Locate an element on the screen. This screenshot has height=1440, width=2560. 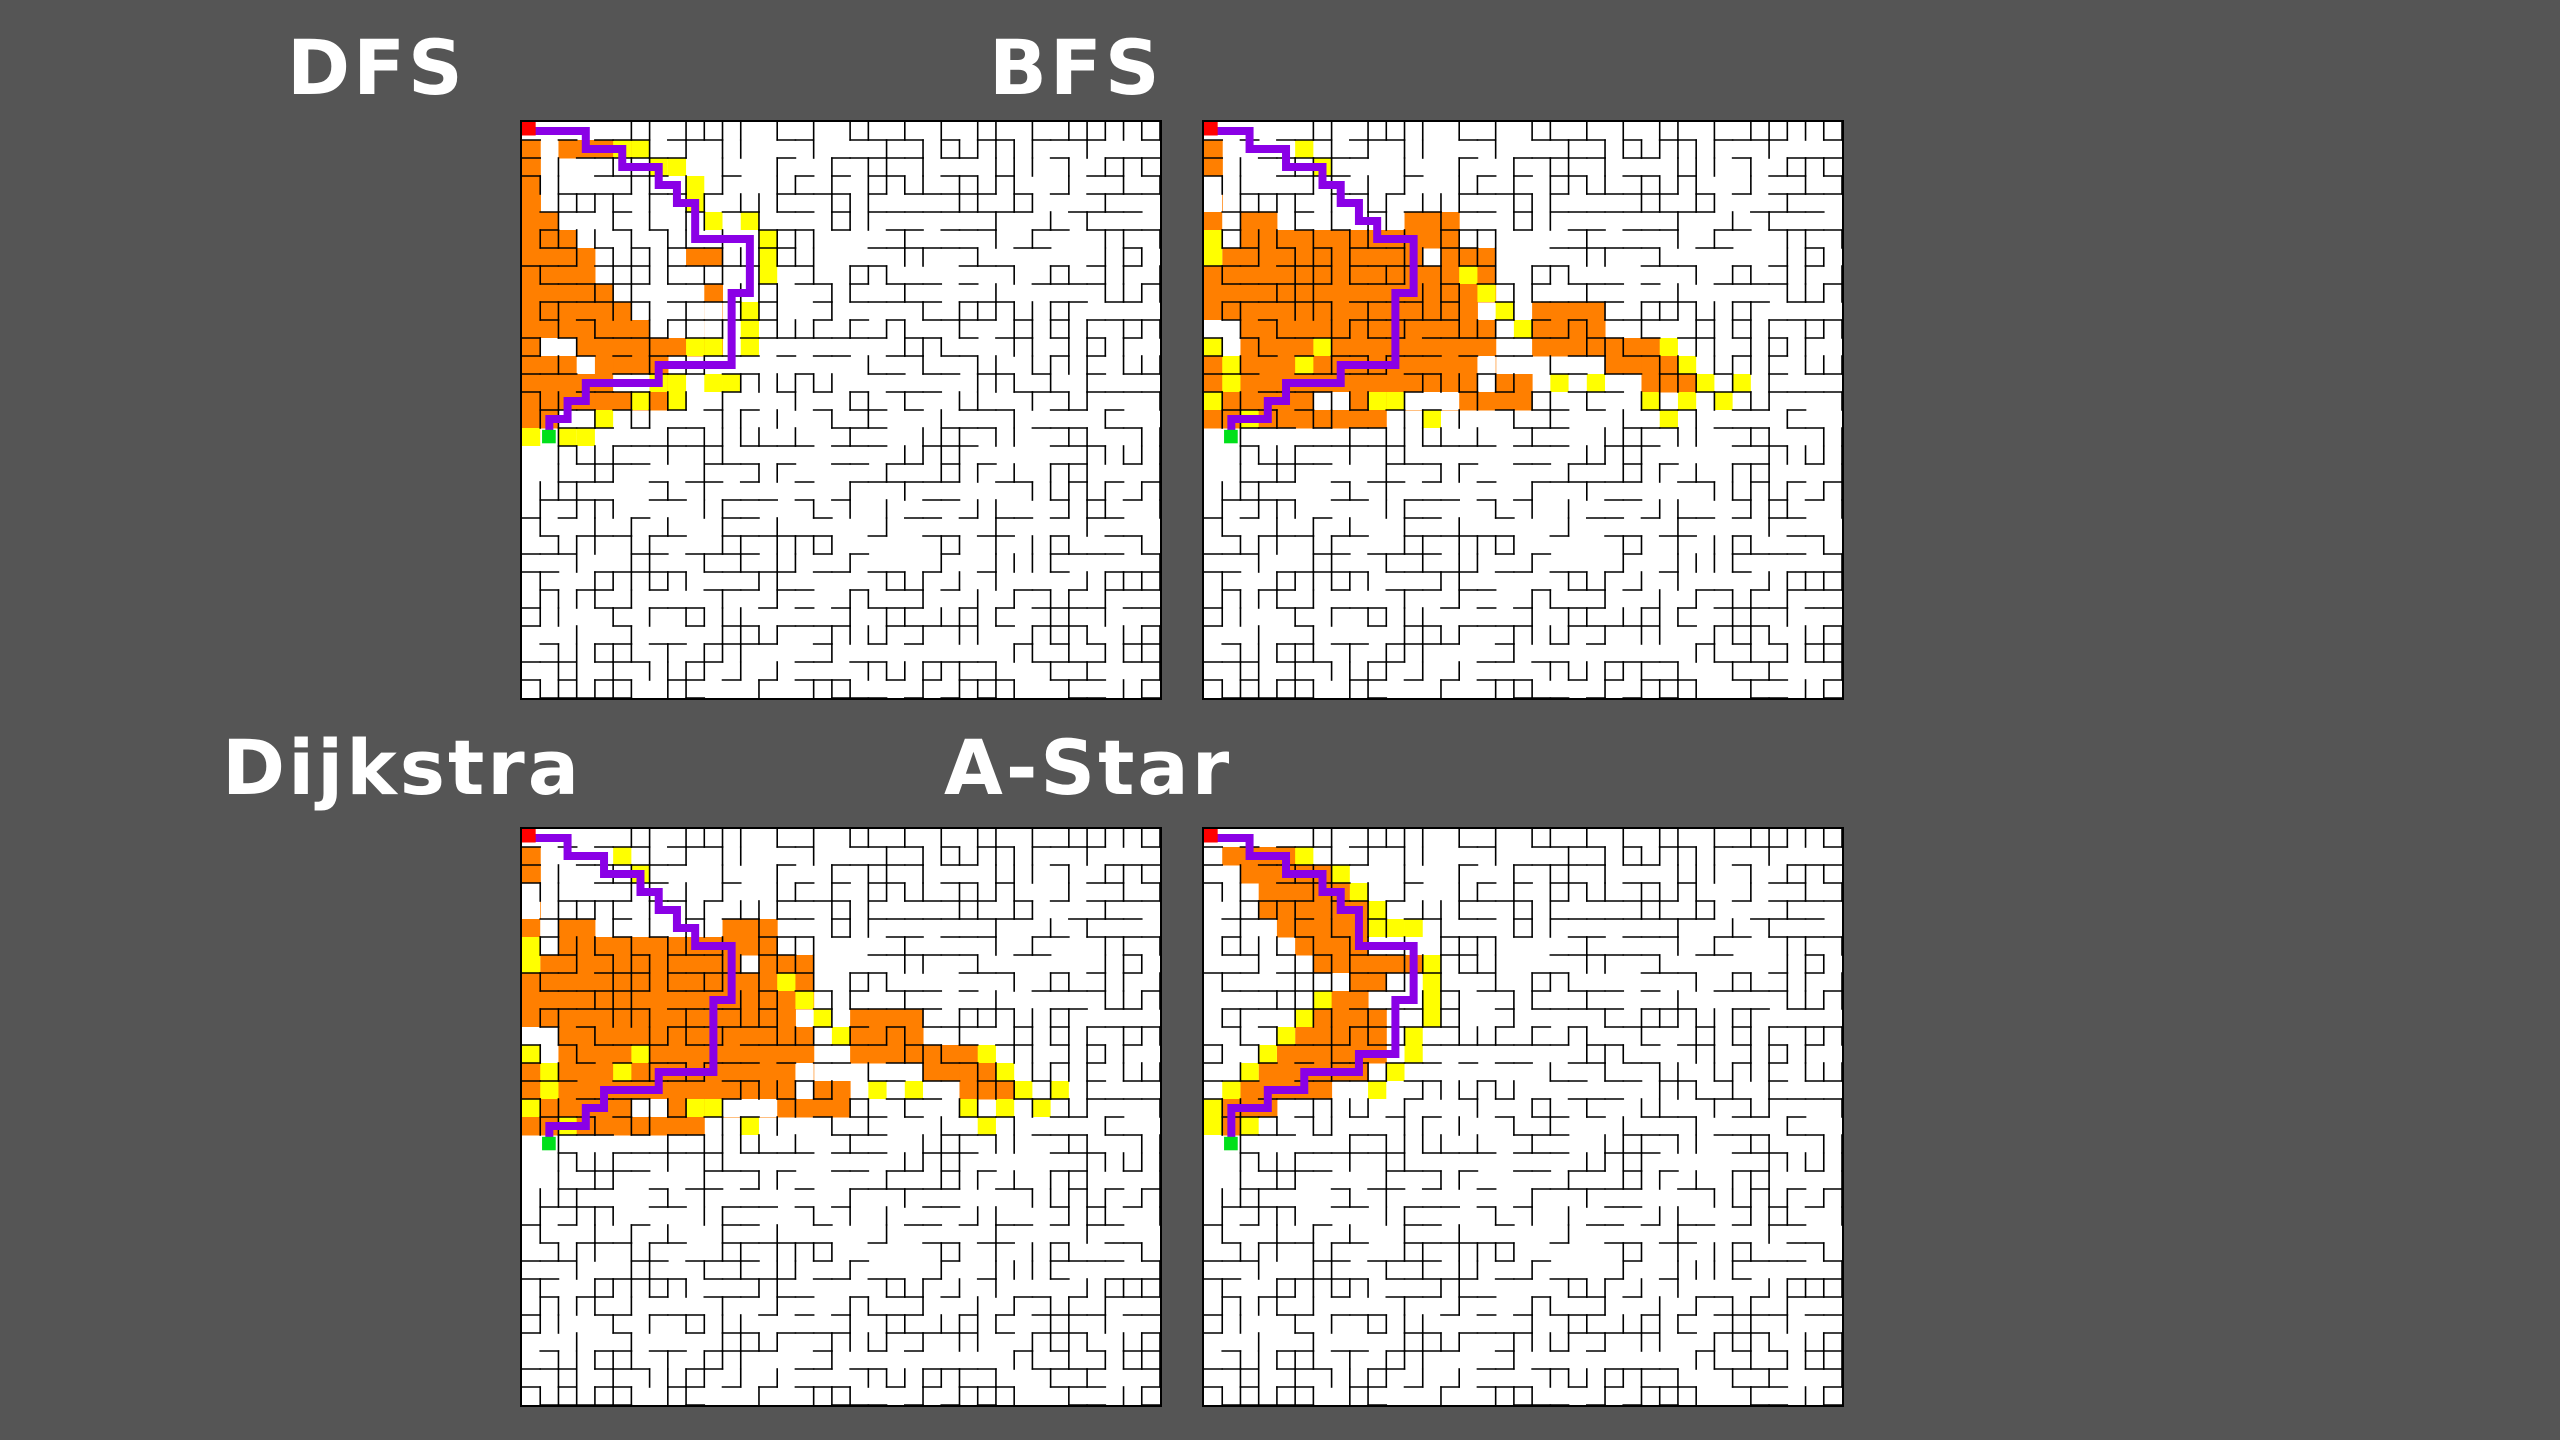
maze-panel-astar is located at coordinates (1523, 1117).